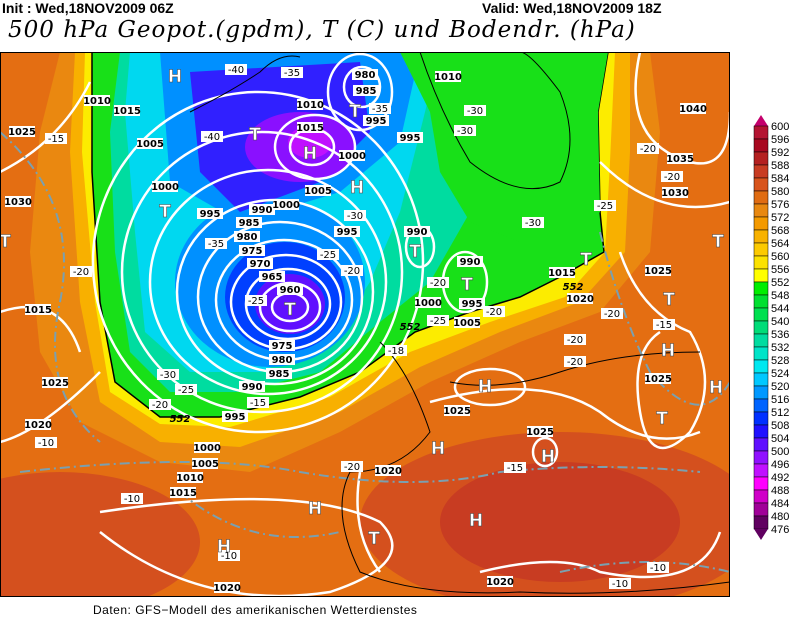  What do you see at coordinates (761, 534) in the screenshot?
I see `legend-arrow-bottom` at bounding box center [761, 534].